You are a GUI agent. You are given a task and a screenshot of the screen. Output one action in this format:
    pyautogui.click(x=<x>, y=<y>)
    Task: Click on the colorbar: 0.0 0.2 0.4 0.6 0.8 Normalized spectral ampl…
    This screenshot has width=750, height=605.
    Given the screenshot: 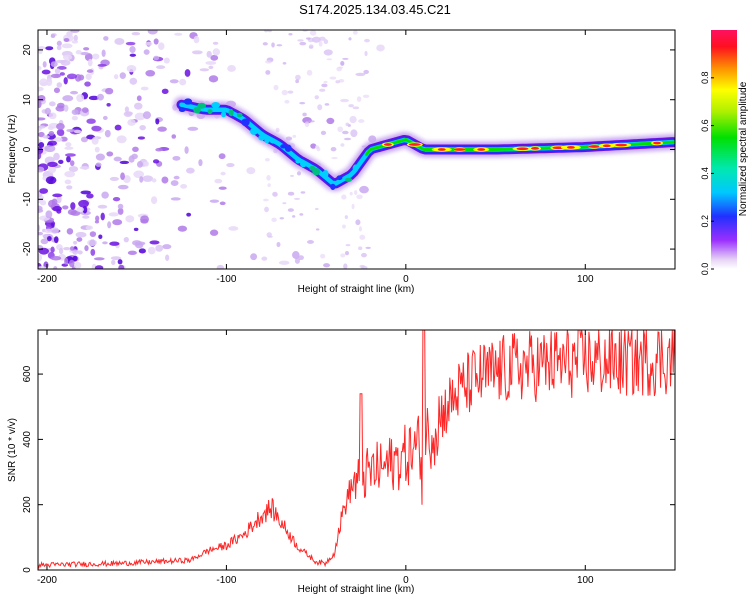 What is the action you would take?
    pyautogui.click(x=724, y=152)
    